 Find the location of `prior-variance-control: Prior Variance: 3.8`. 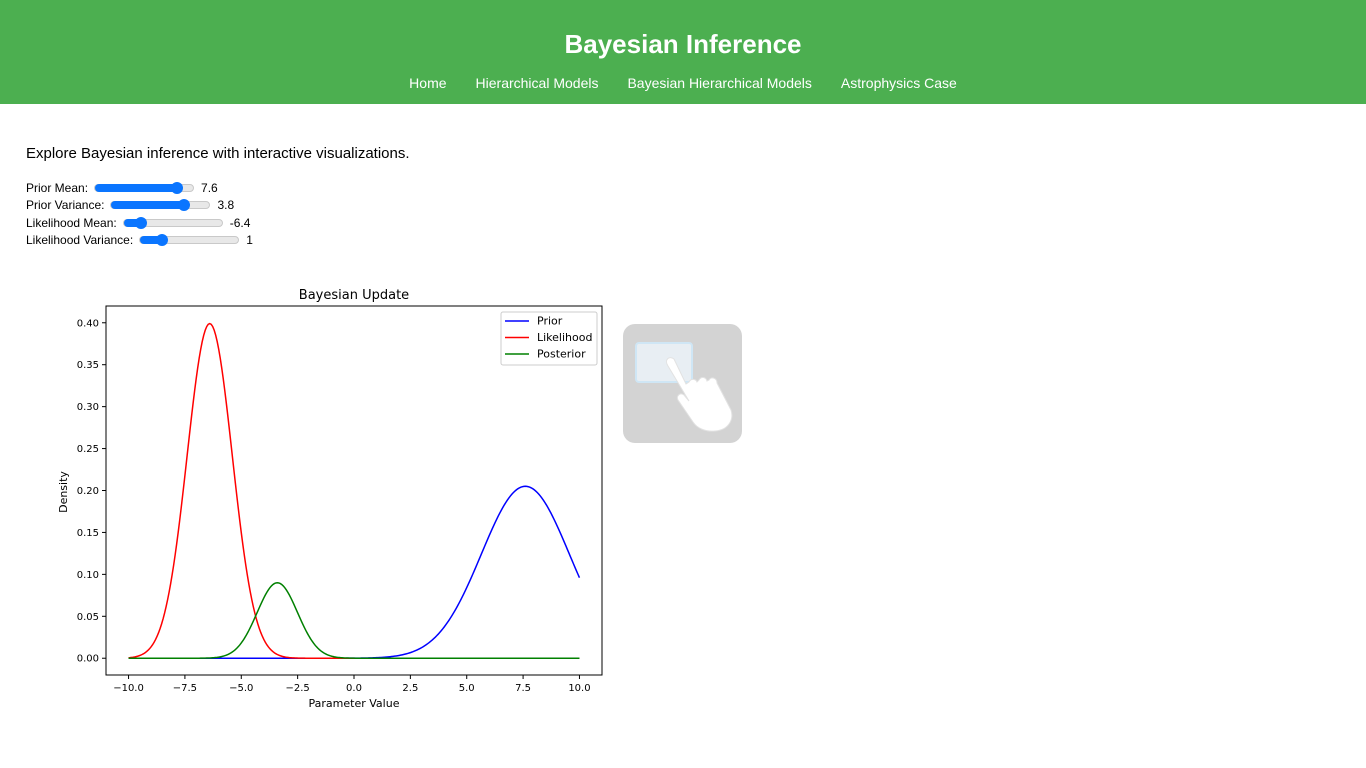

prior-variance-control: Prior Variance: 3.8 is located at coordinates (139, 206).